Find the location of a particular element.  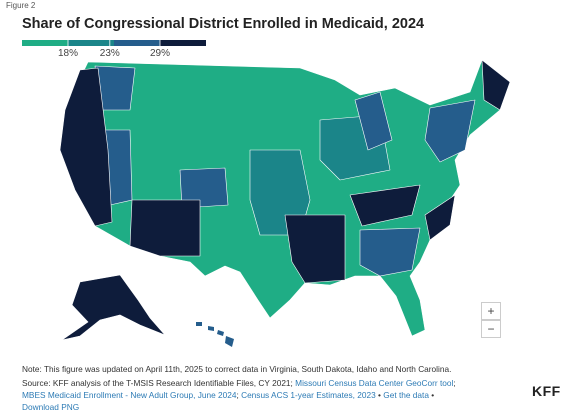

legend-tick-label: 23% is located at coordinates (110, 53).